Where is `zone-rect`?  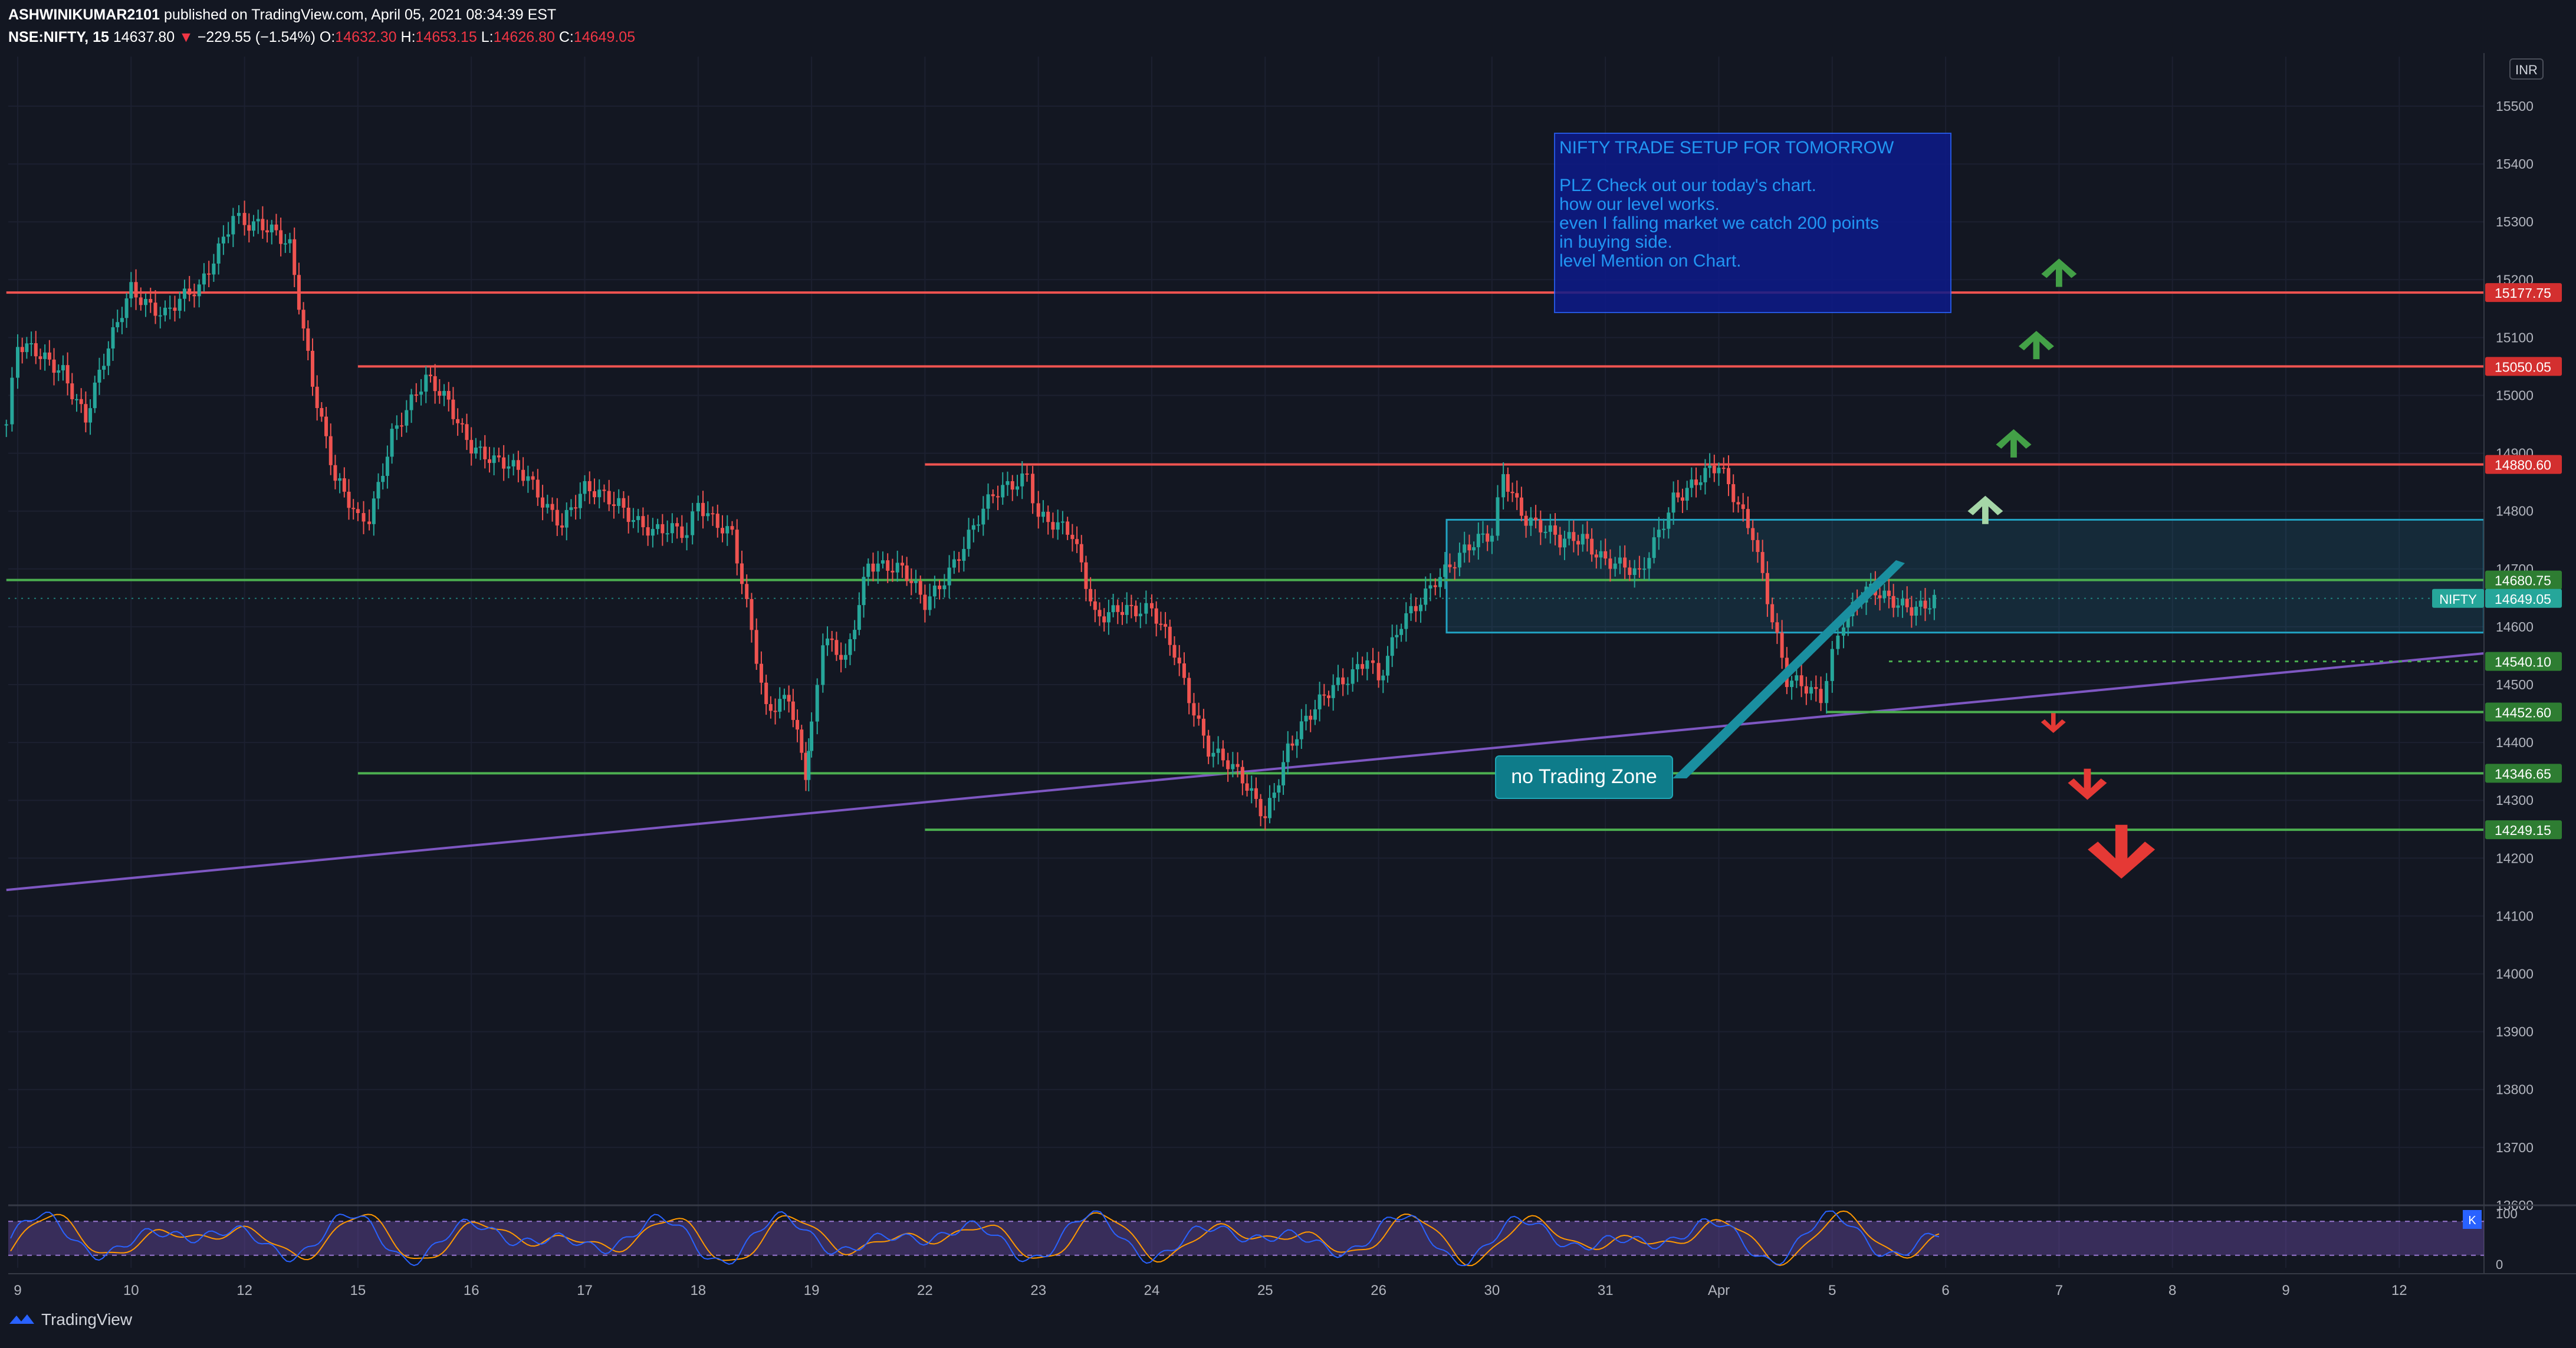
zone-rect is located at coordinates (1965, 576).